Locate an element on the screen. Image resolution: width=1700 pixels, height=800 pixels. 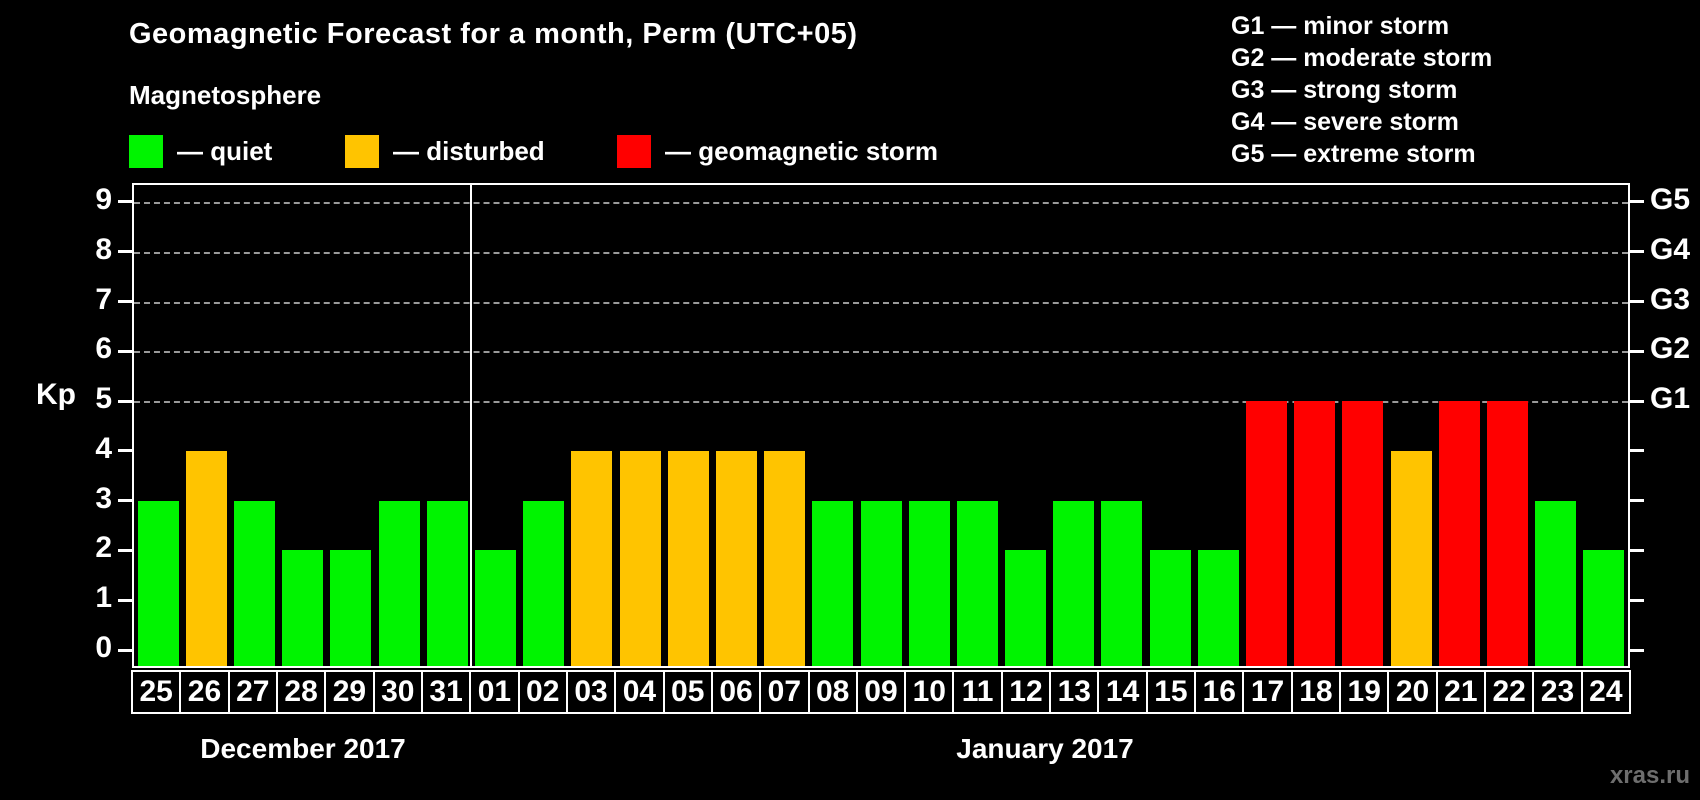
y-axis-label: Kp is located at coordinates (56, 394).